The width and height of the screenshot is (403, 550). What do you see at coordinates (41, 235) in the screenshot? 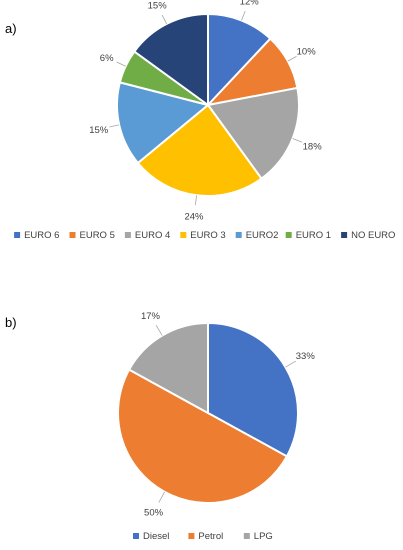
I see `legend-label: EURO 6` at bounding box center [41, 235].